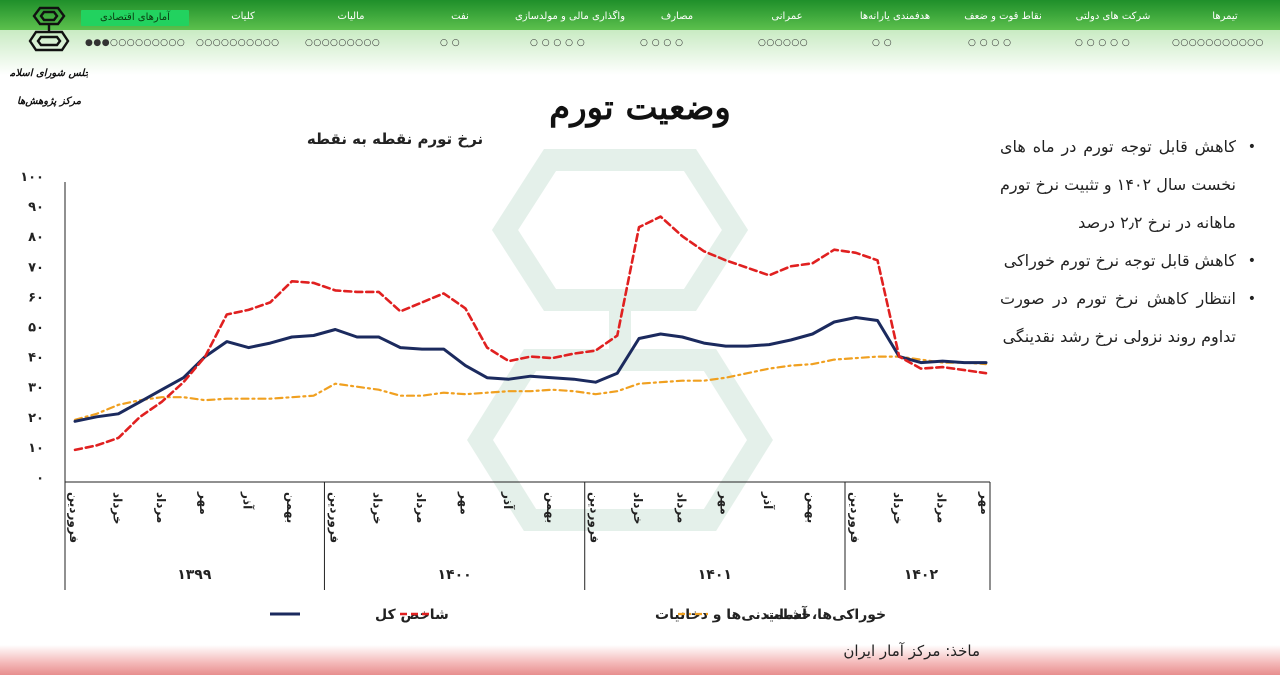 This screenshot has width=1280, height=675. Describe the element at coordinates (36, 358) in the screenshot. I see `y-tick-label: ۴۰` at that location.